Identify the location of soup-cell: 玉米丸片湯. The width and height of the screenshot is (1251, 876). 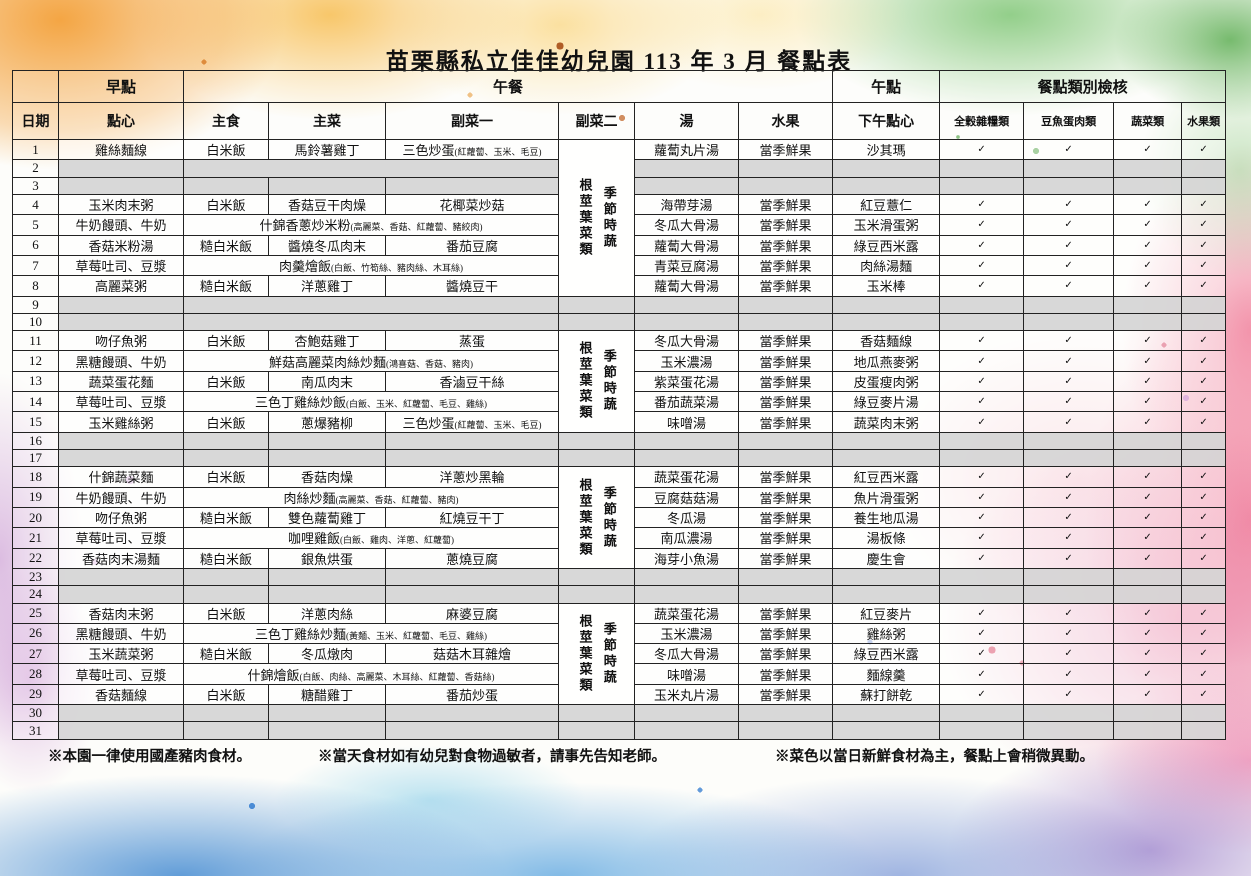
(686, 694).